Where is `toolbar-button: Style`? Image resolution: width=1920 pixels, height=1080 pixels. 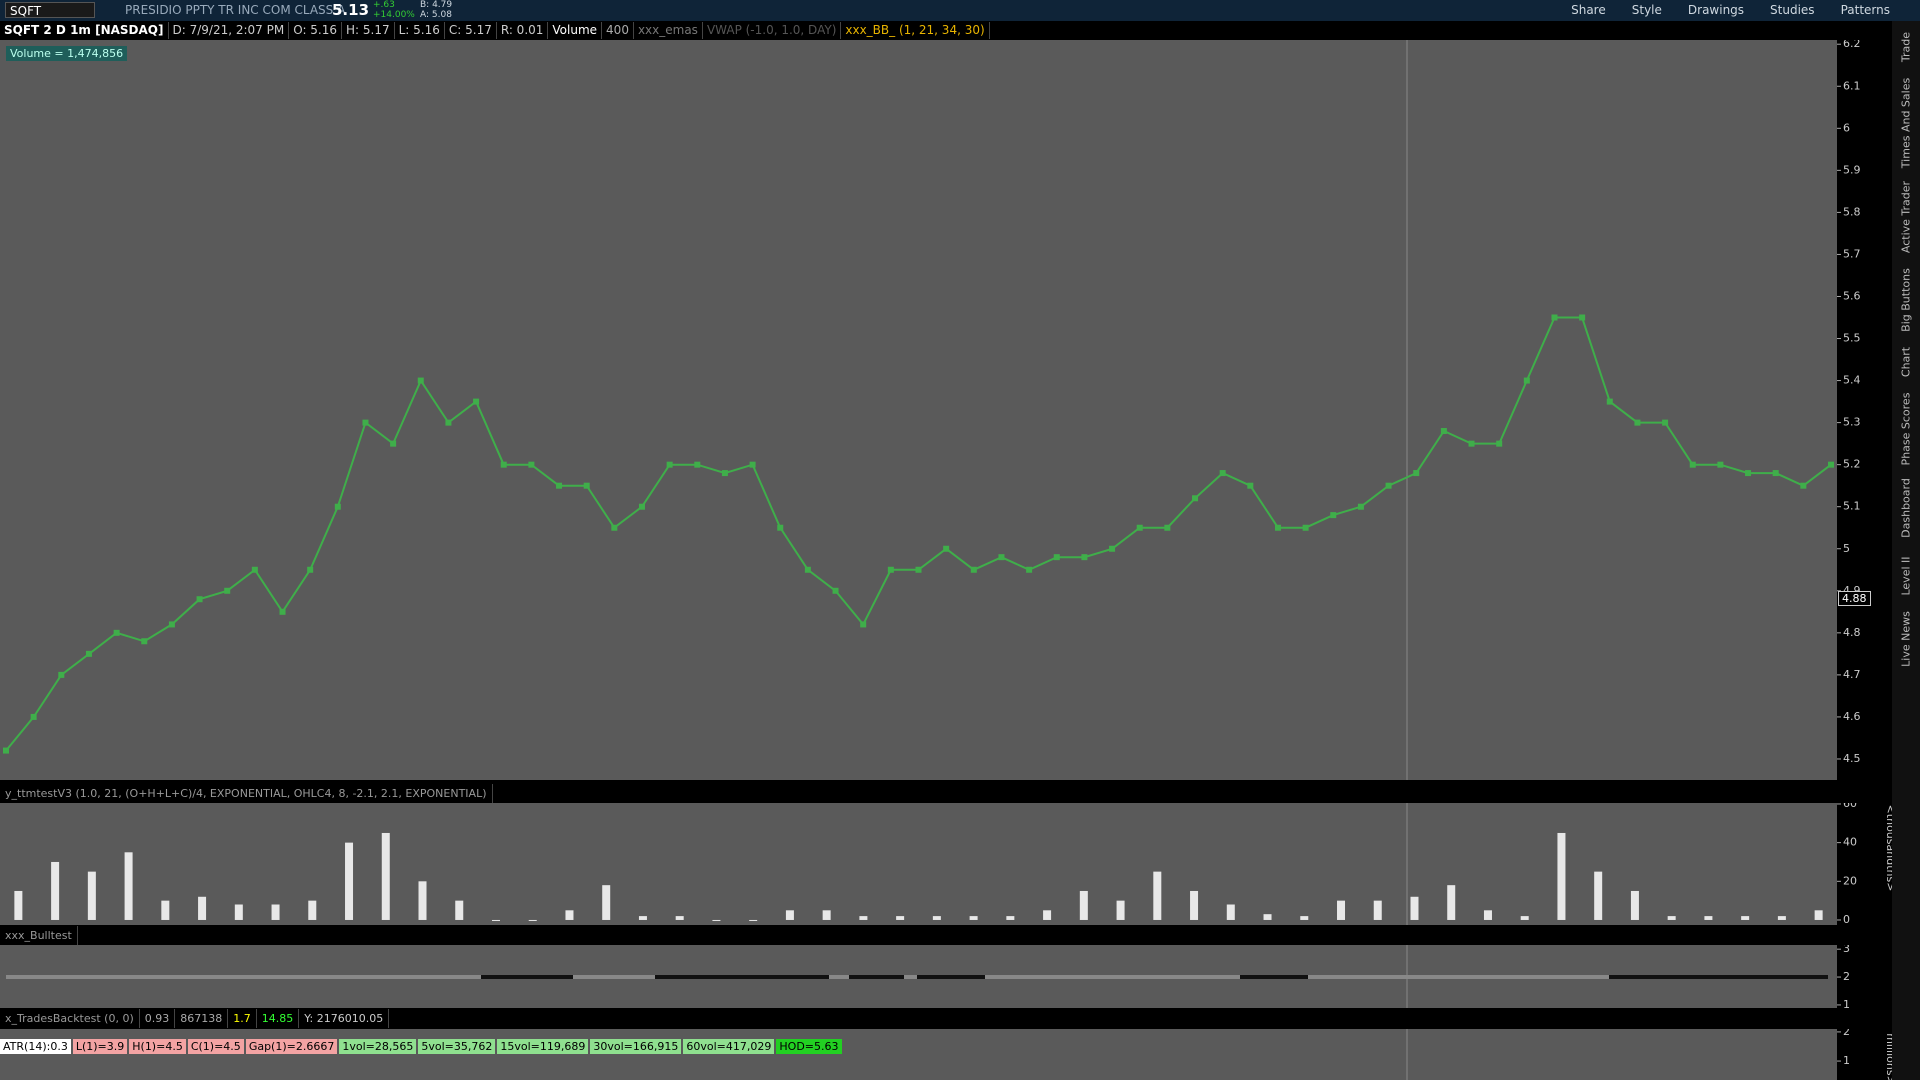
toolbar-button: Style is located at coordinates (1646, 10).